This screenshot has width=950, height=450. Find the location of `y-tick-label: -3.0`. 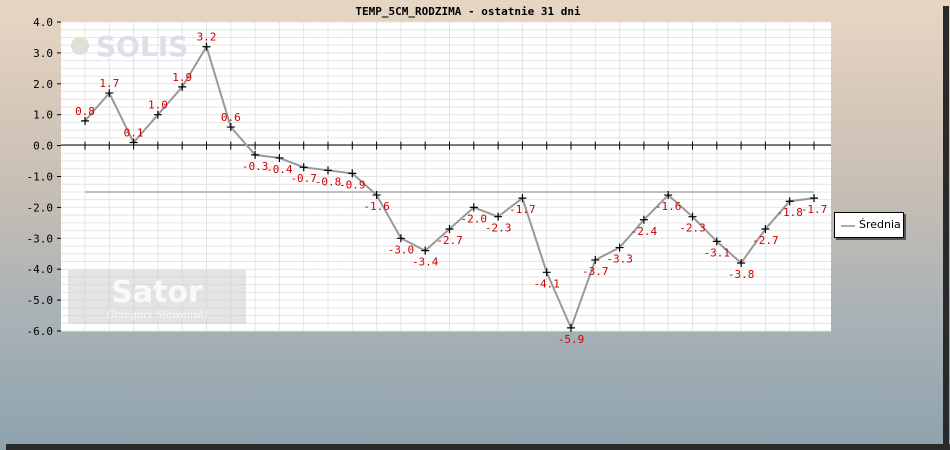

y-tick-label: -3.0 is located at coordinates (40, 238).